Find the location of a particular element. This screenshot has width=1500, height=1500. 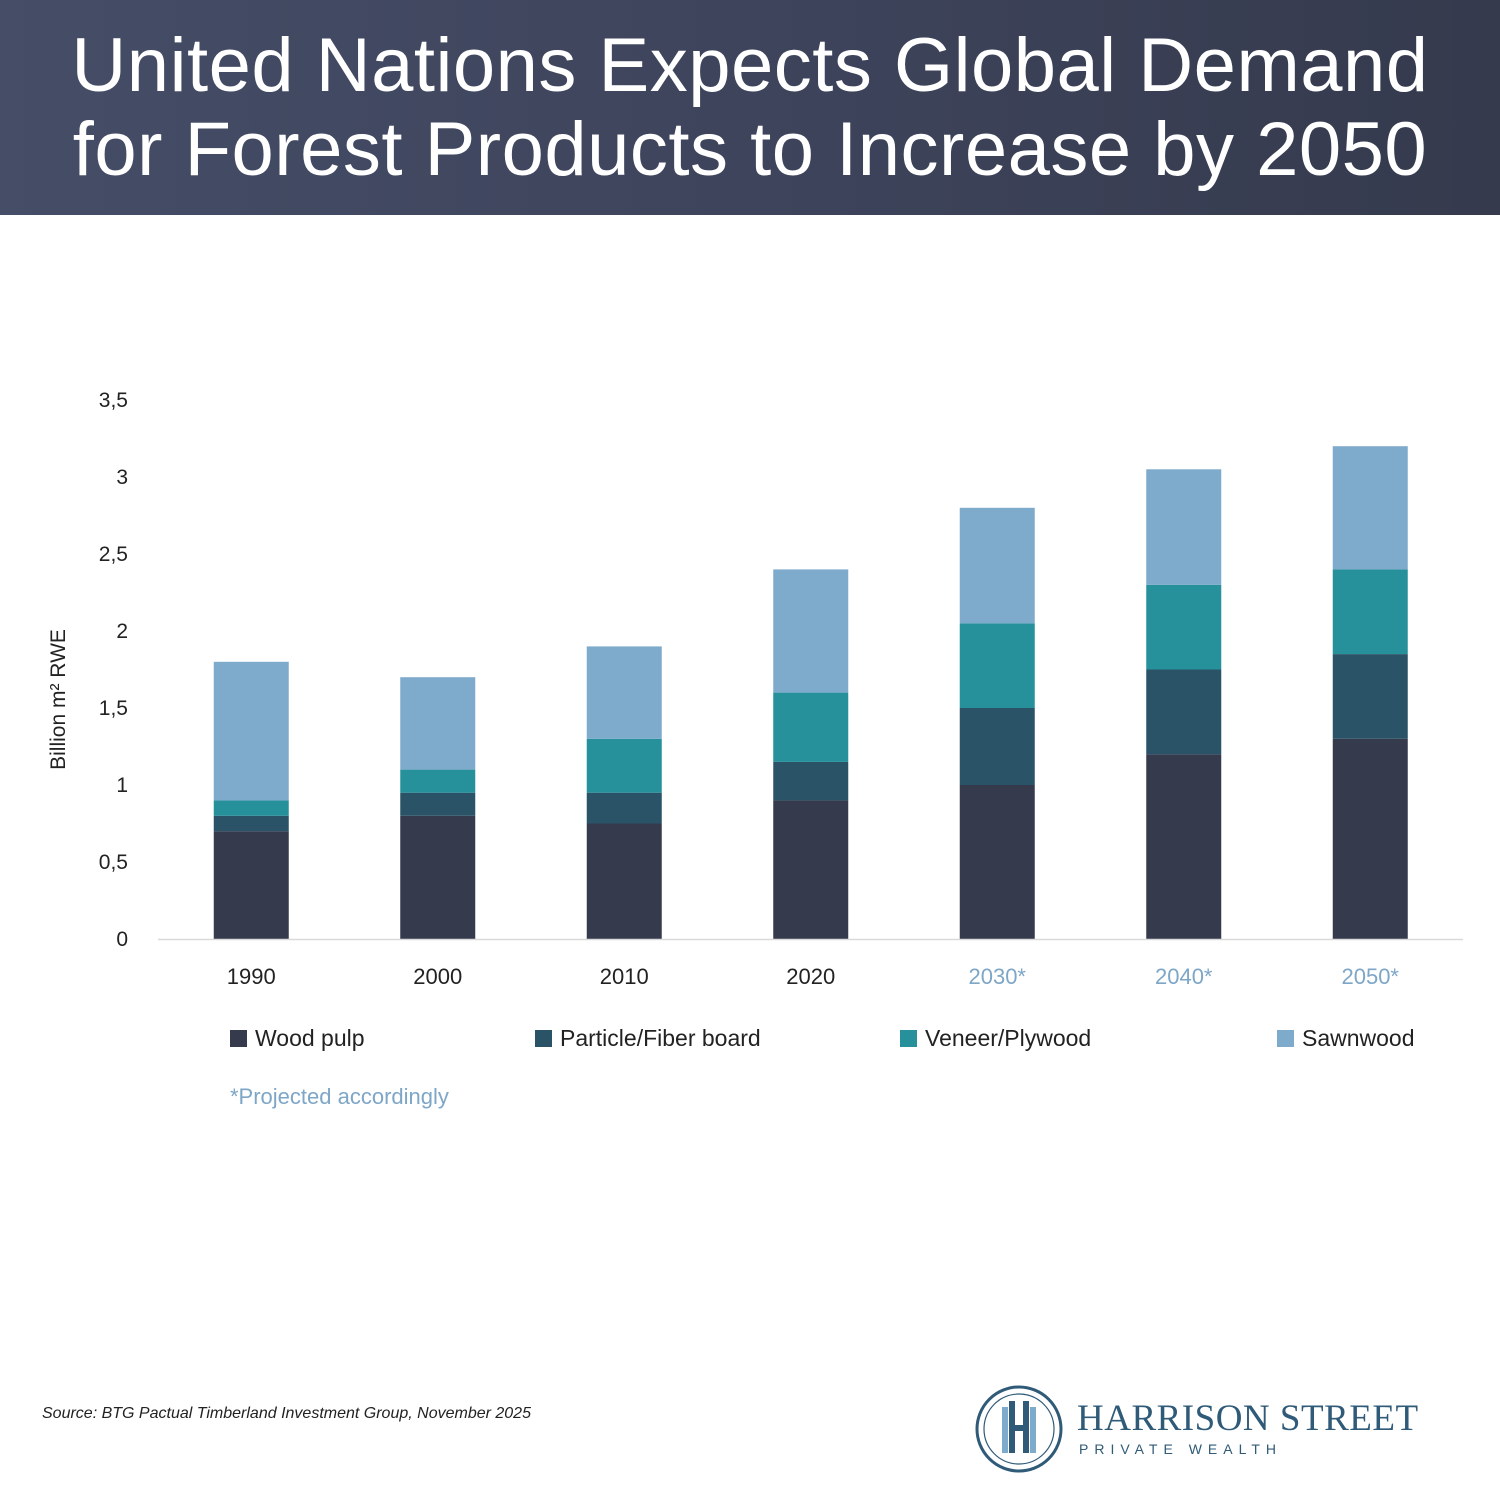

bar-segment-particle-fiber-board-2030 is located at coordinates (997, 746).